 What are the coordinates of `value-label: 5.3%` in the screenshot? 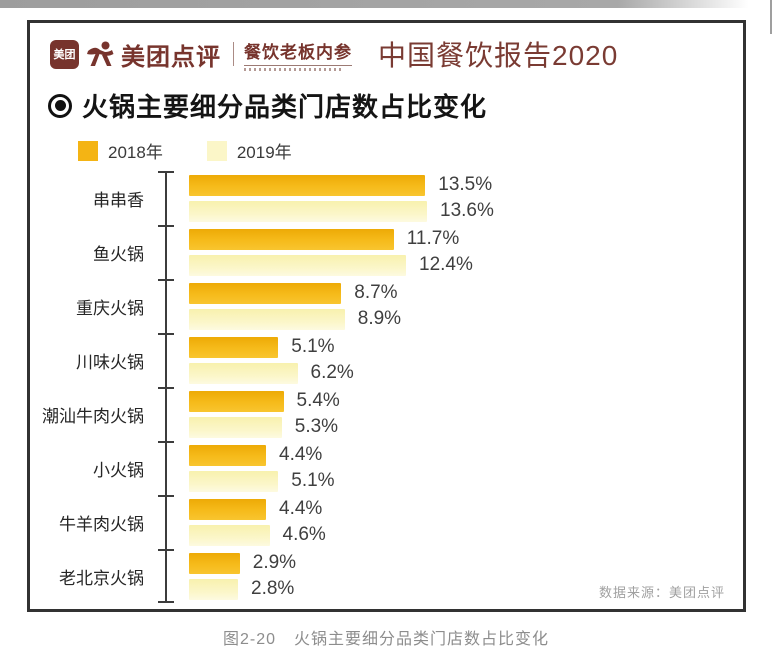 It's located at (316, 426).